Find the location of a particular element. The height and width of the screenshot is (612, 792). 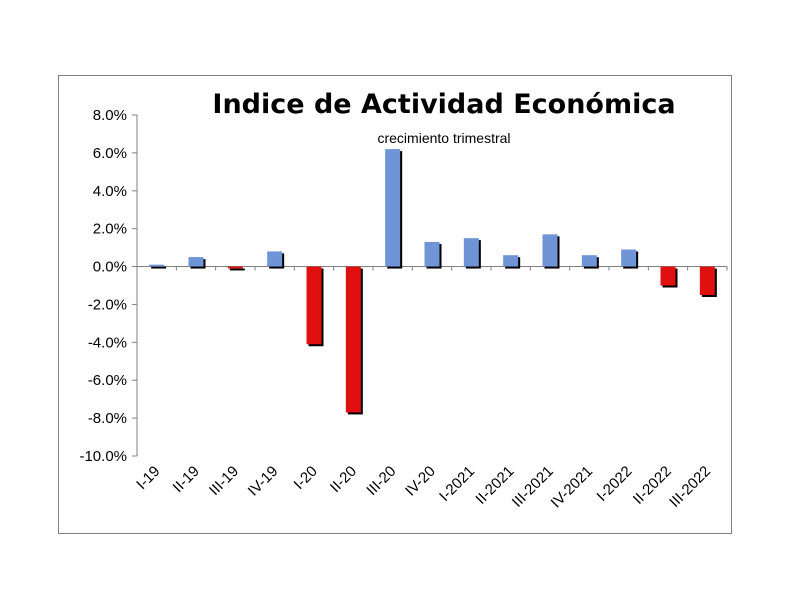

y-tick-label: 8.0% is located at coordinates (110, 115).